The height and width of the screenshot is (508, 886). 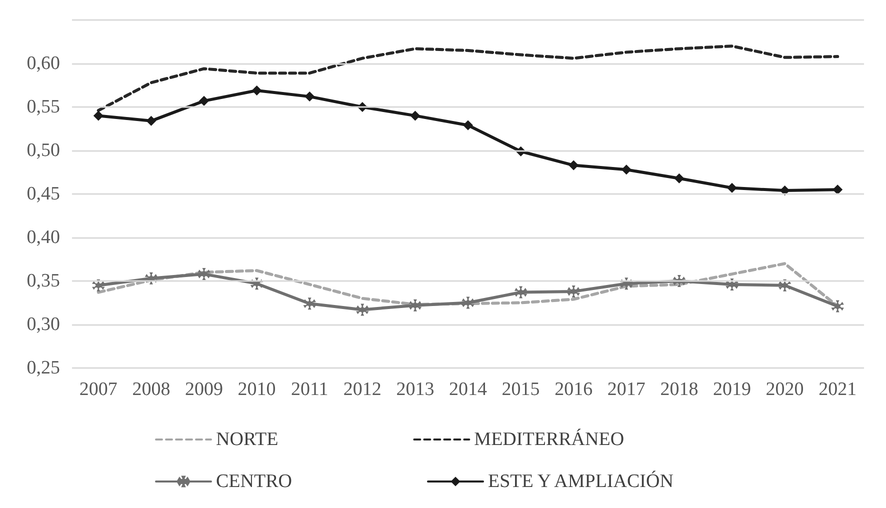 What do you see at coordinates (468, 389) in the screenshot?
I see `x-tick-label: 2014` at bounding box center [468, 389].